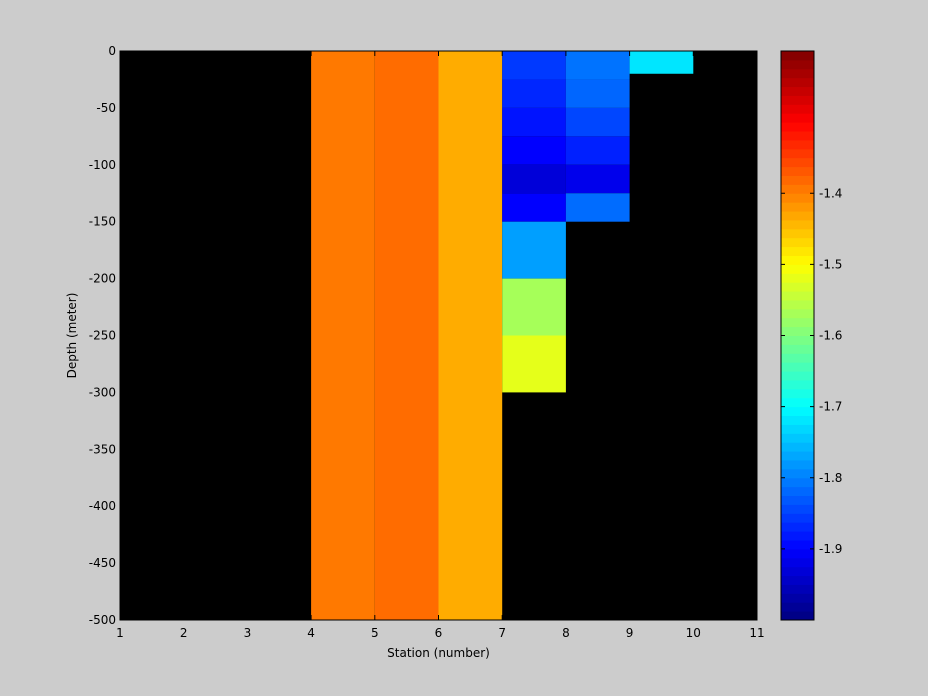 This screenshot has height=696, width=928. What do you see at coordinates (106, 108) in the screenshot?
I see `y-tick-label: -50` at bounding box center [106, 108].